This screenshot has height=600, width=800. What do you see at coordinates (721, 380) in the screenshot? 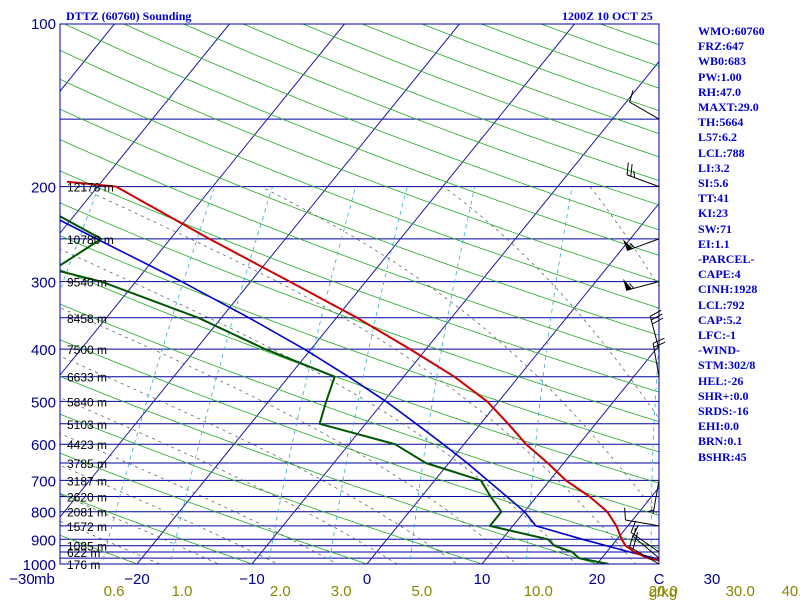
I see `index-item: HEL:-26` at bounding box center [721, 380].